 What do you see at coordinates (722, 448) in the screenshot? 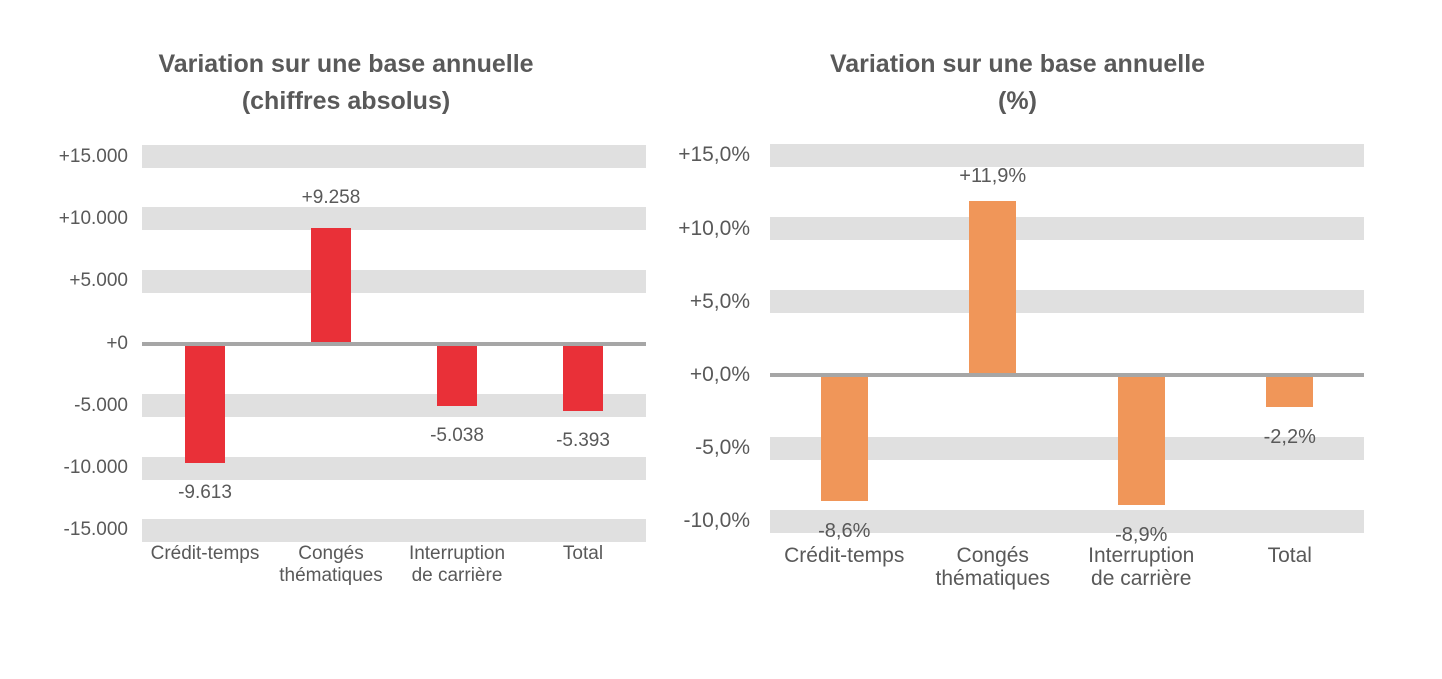
I see `y-tick-label: -5,0%` at bounding box center [722, 448].